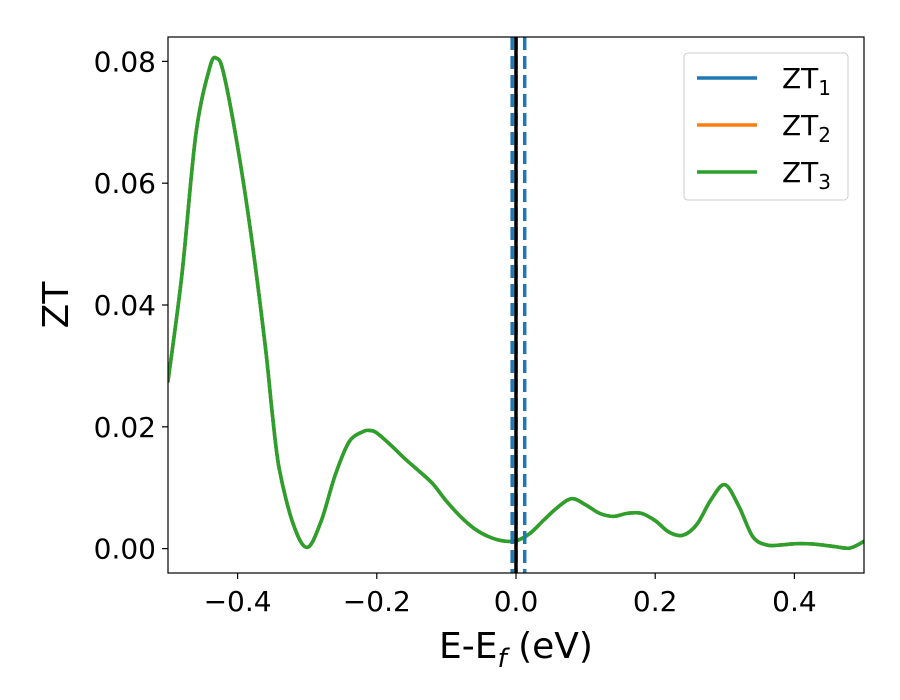 Image resolution: width=900 pixels, height=700 pixels. I want to click on legend-entries: ZT1 ZT2 ZT3, so click(764, 128).